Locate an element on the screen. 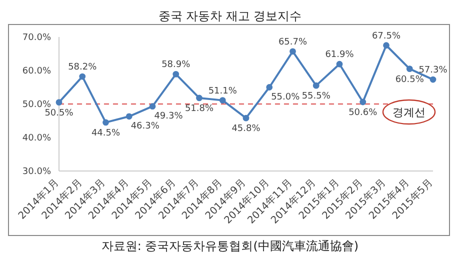 The image size is (460, 260). data-label: 46.3% is located at coordinates (145, 126).